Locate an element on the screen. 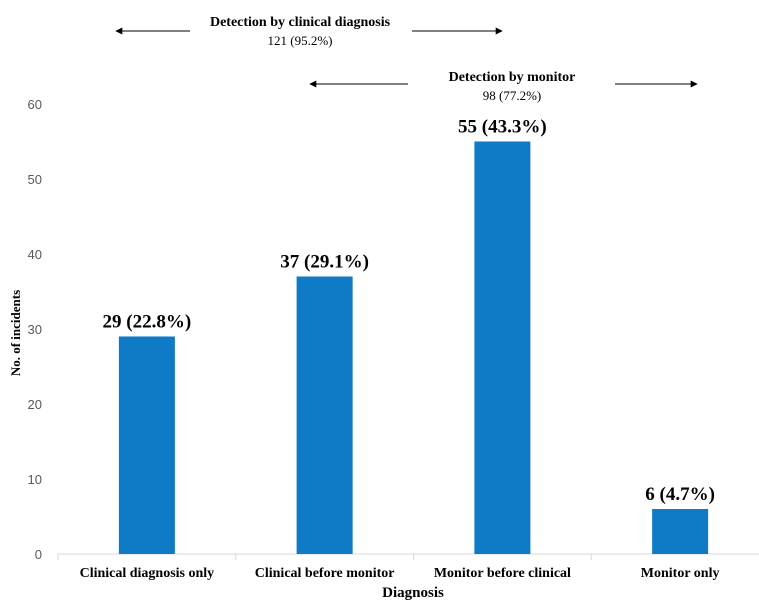 The height and width of the screenshot is (602, 759). annotation-clinical-title: Detection by clinical diagnosis is located at coordinates (300, 22).